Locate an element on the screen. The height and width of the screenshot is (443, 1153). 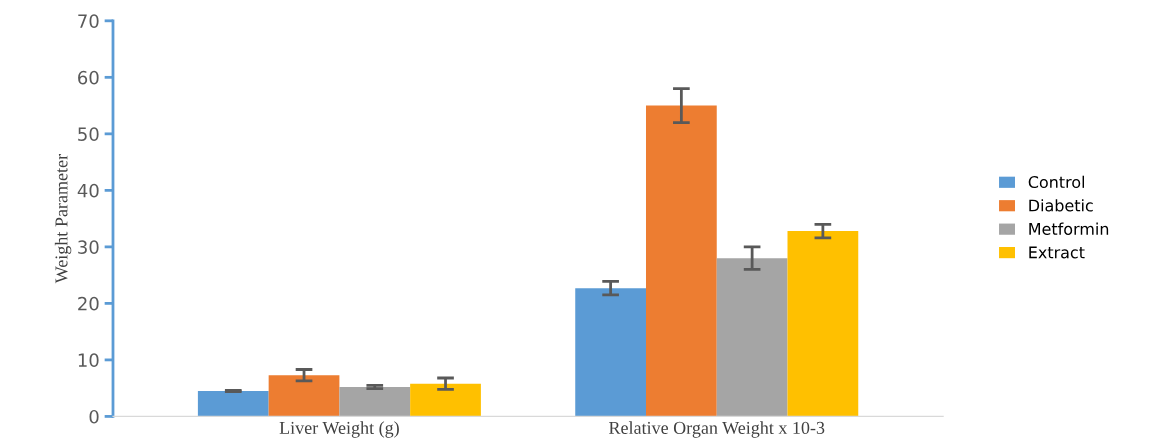
y-tick-label: 0 is located at coordinates (94, 416).